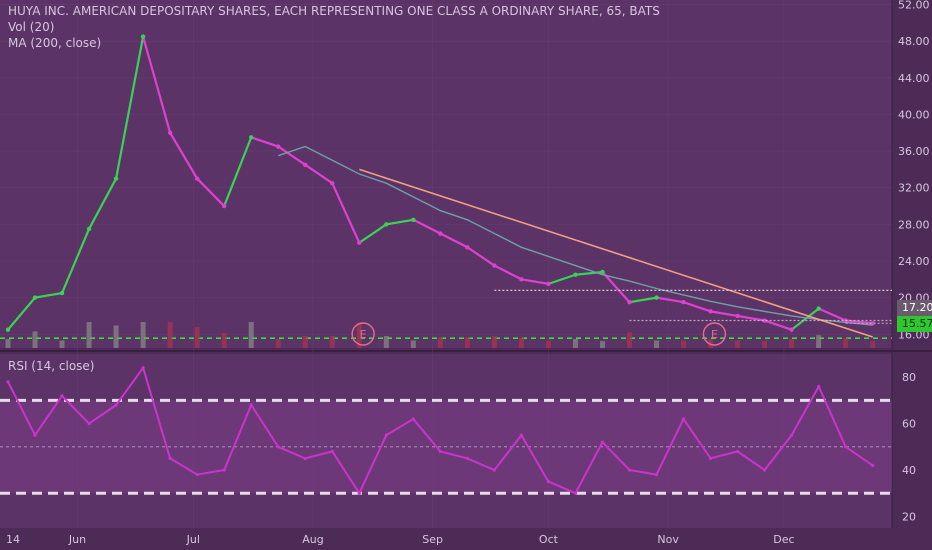 This screenshot has height=550, width=932. I want to click on price-tick-label: 52.00, so click(914, 6).